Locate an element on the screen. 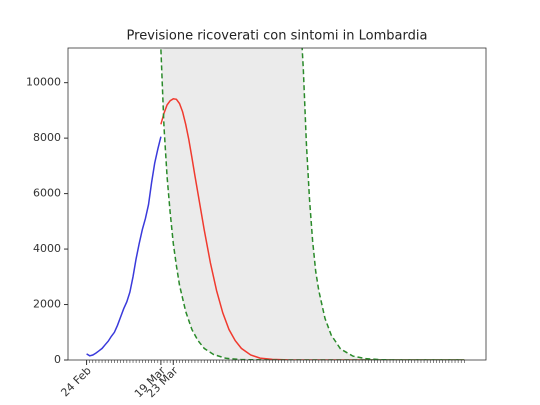  series-line is located at coordinates (124, 246).